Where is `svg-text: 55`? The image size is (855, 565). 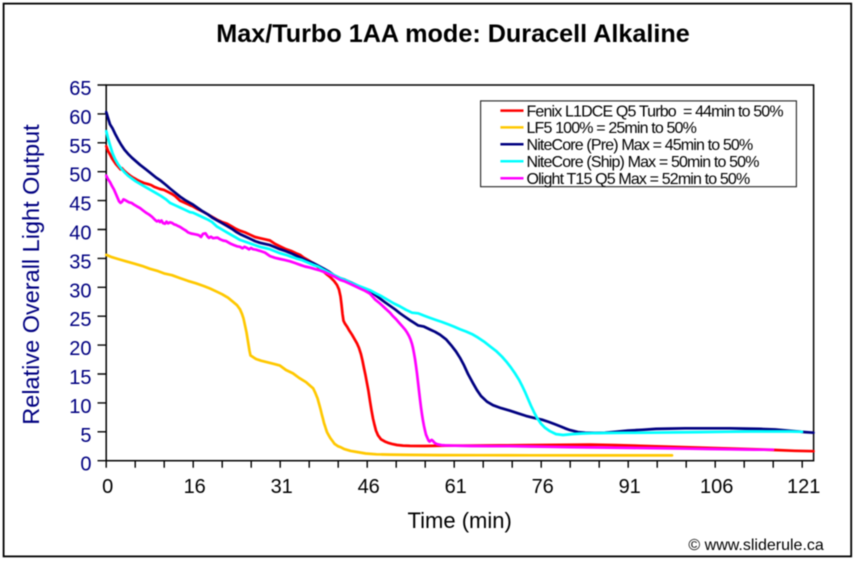 svg-text: 55 is located at coordinates (80, 147).